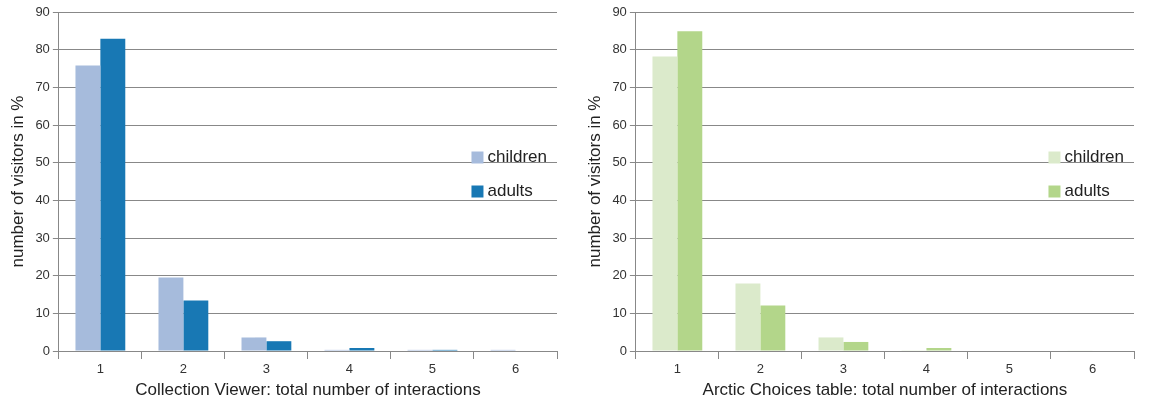  Describe the element at coordinates (885, 390) in the screenshot. I see `x-axis-title: Arctic Choices table: total number of interactions` at that location.